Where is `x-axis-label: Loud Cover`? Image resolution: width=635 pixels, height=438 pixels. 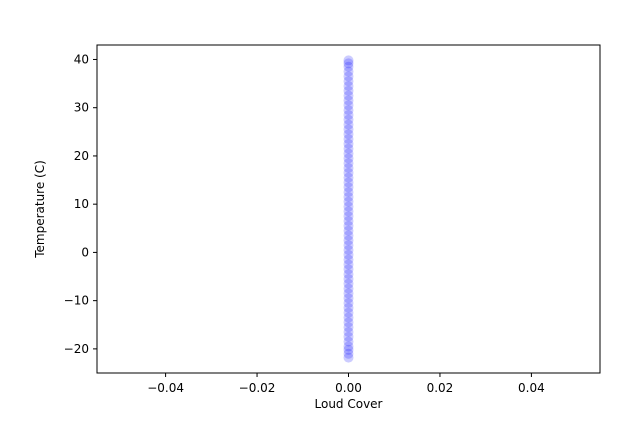 x-axis-label: Loud Cover is located at coordinates (349, 404).